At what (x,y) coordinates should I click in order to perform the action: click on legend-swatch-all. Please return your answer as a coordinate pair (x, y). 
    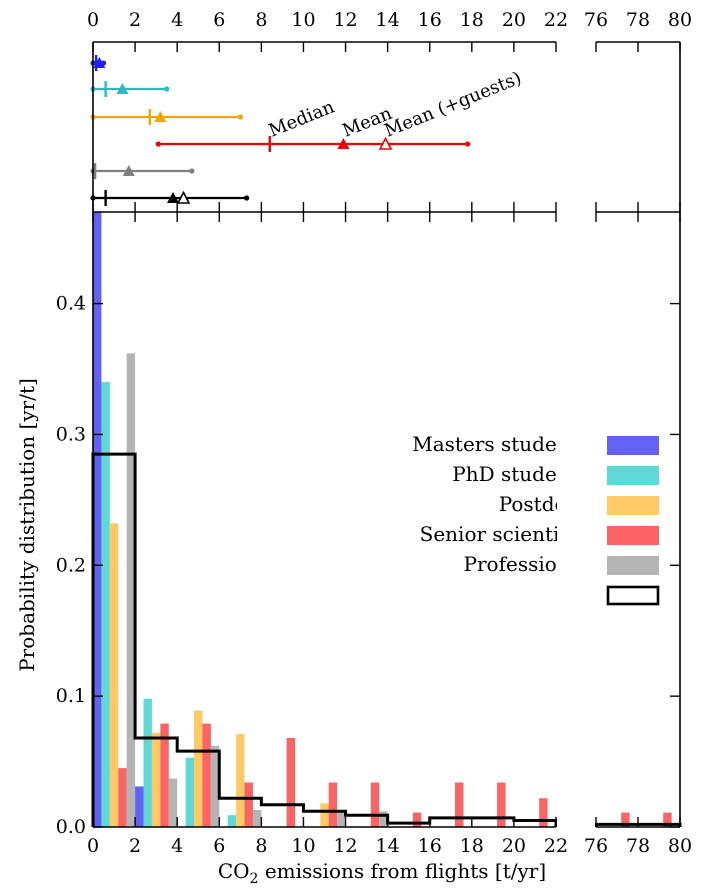
    Looking at the image, I should click on (633, 595).